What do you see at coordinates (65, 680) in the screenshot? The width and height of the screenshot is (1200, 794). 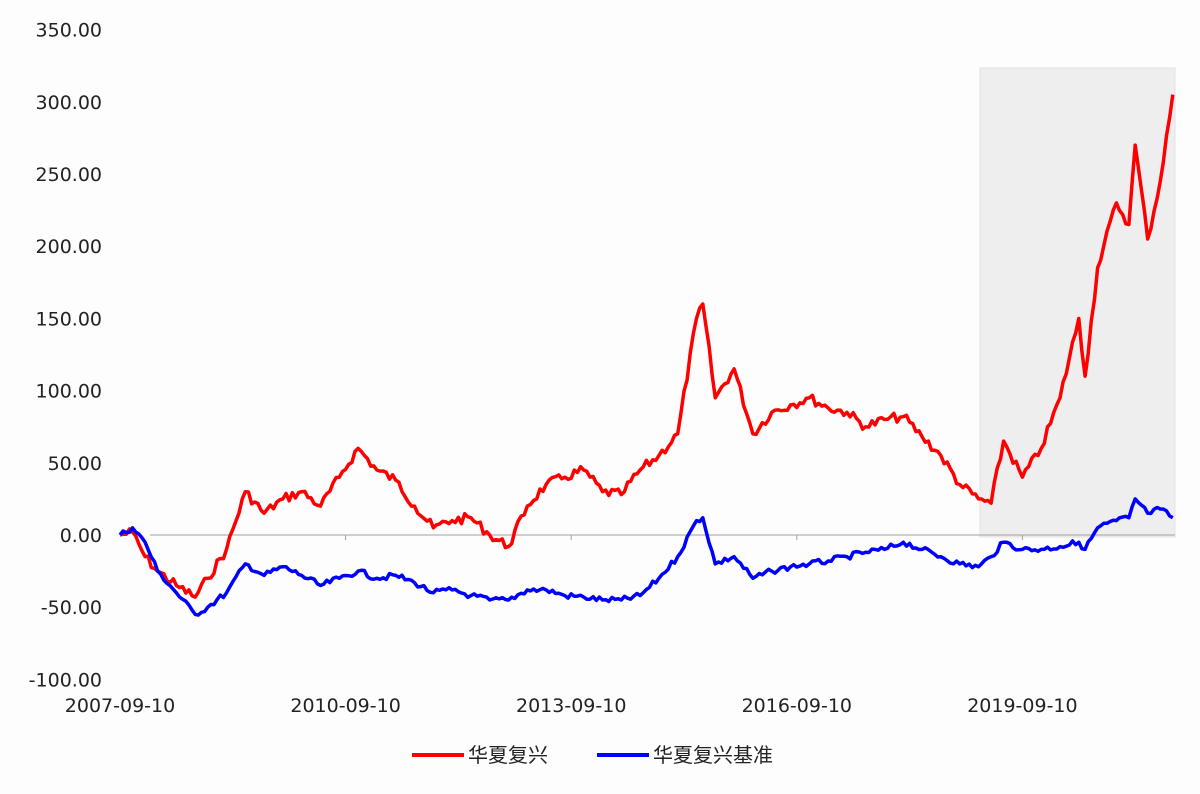 I see `y-tick-label: -100.00` at bounding box center [65, 680].